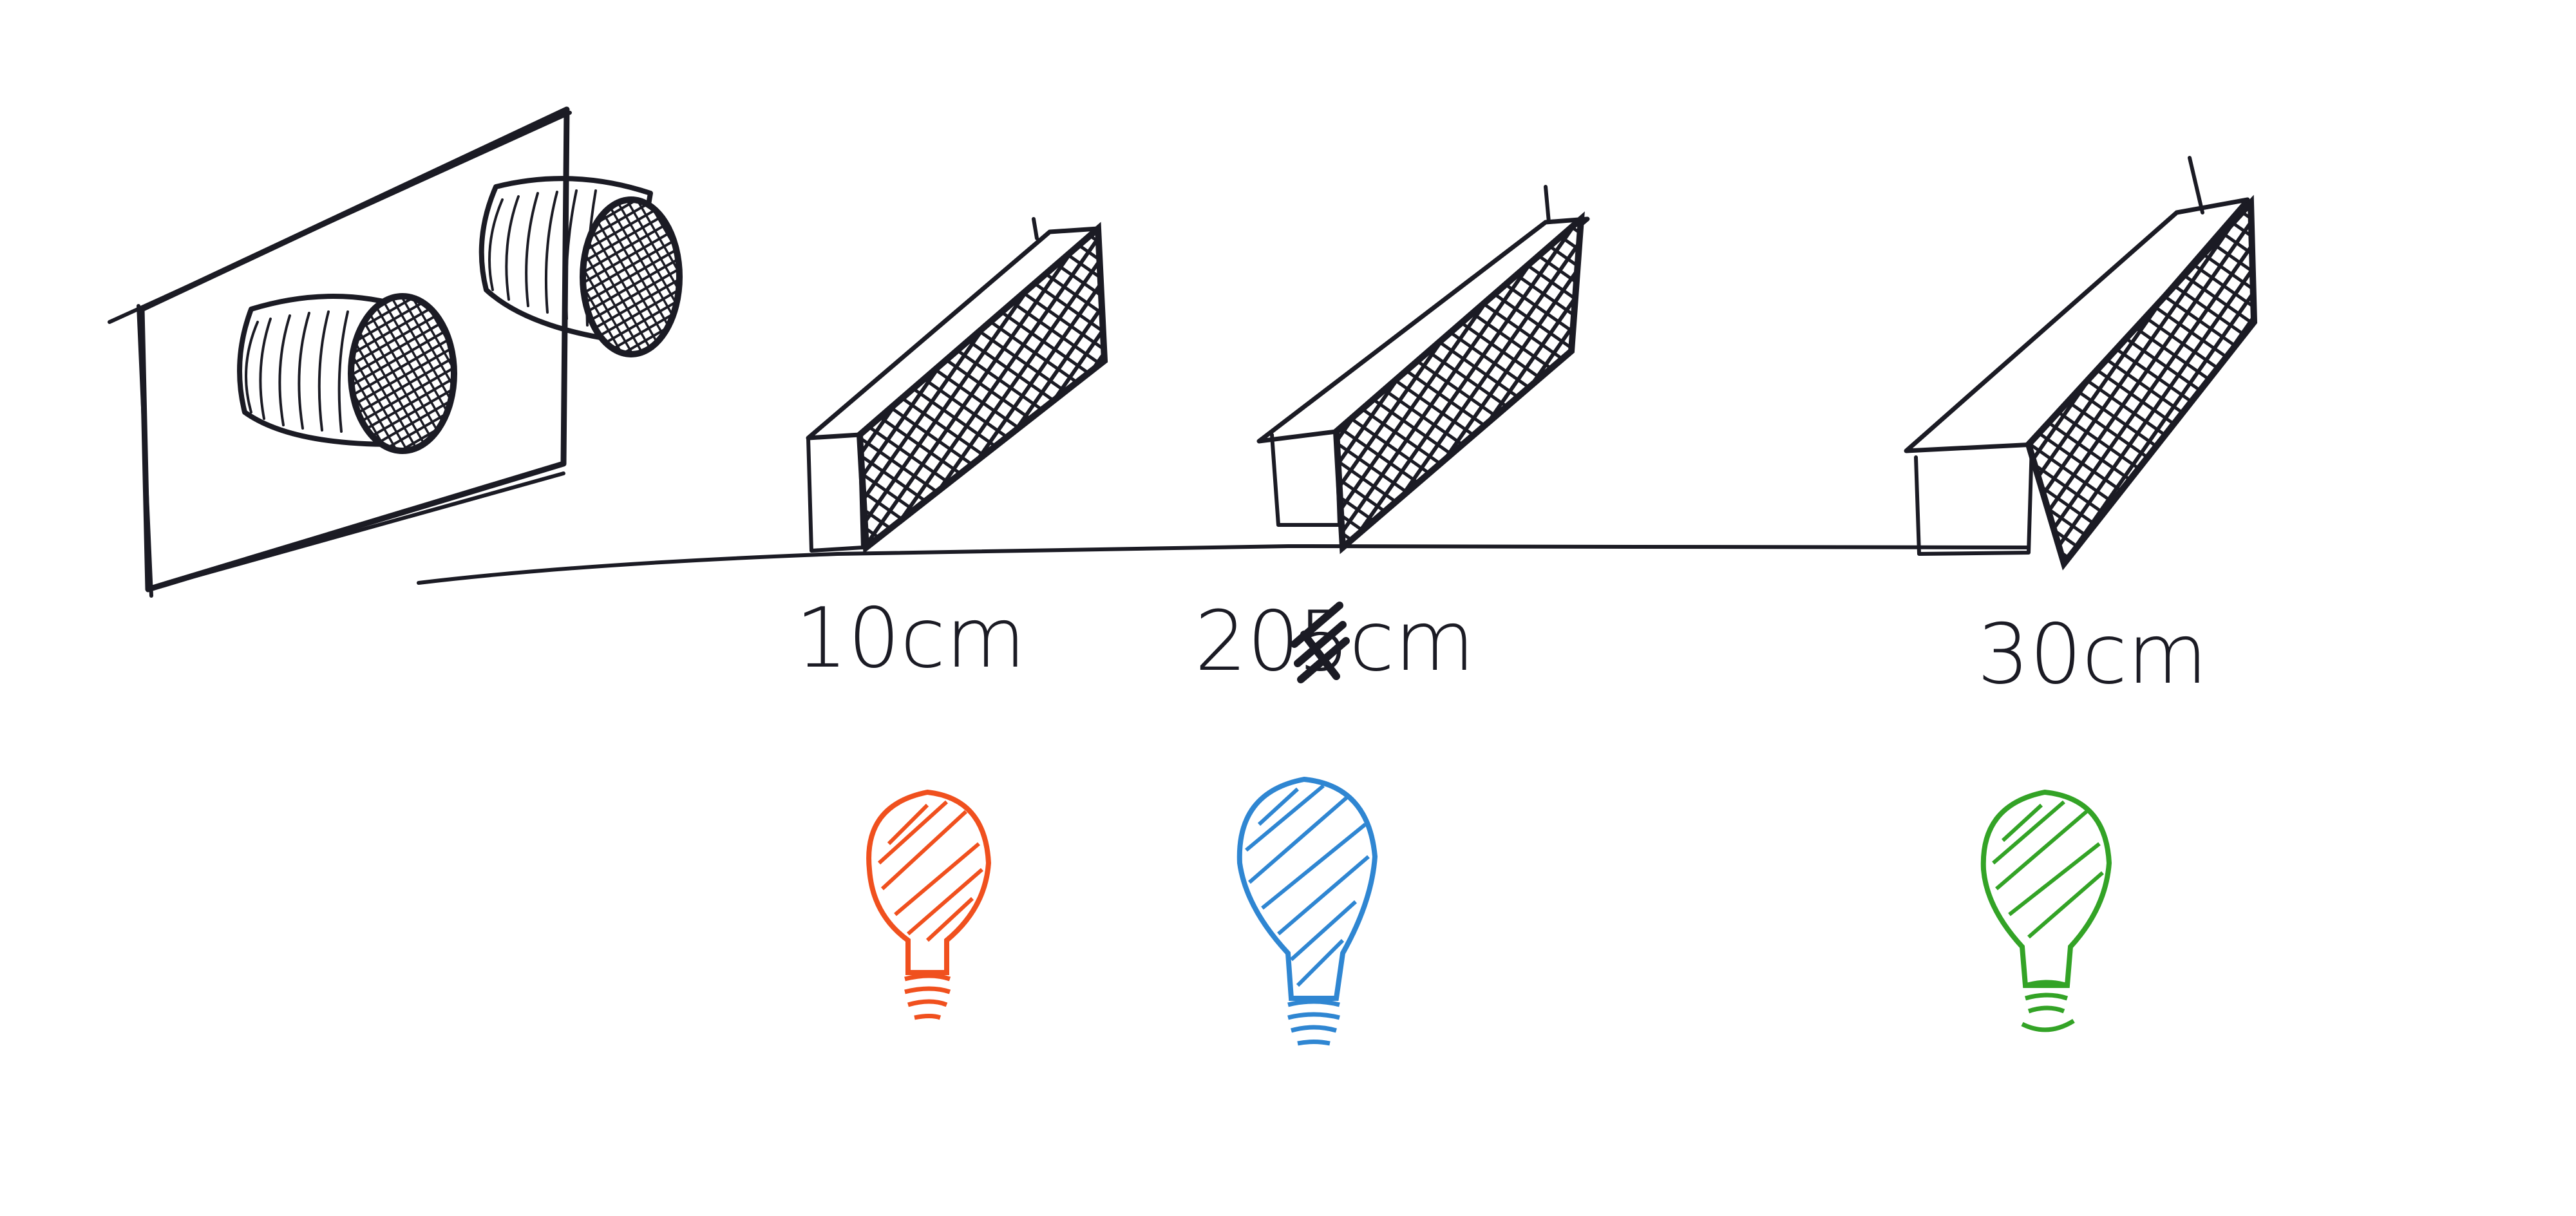  I want to click on ultrasonic-sensor-icon, so click(396, 352).